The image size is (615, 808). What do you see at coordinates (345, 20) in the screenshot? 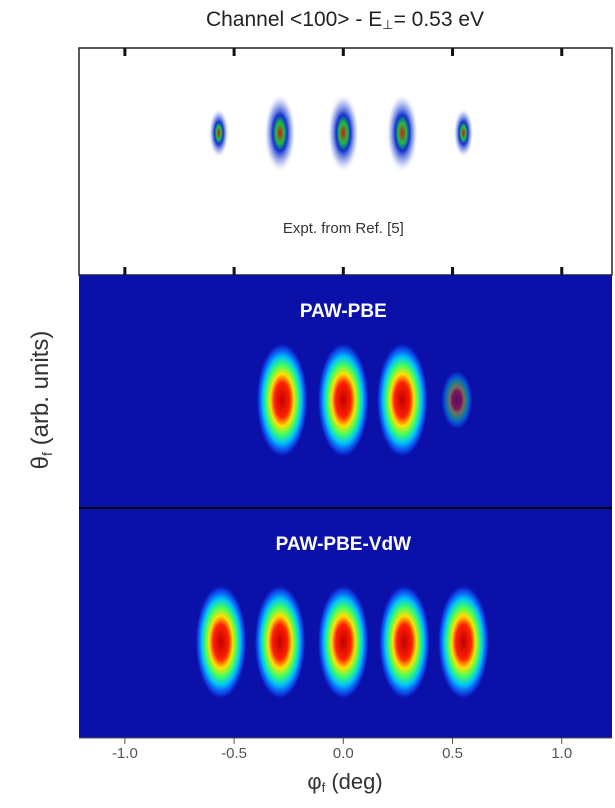
I see `chart-title: Channel <100> - E⊥= 0.53 eV` at bounding box center [345, 20].